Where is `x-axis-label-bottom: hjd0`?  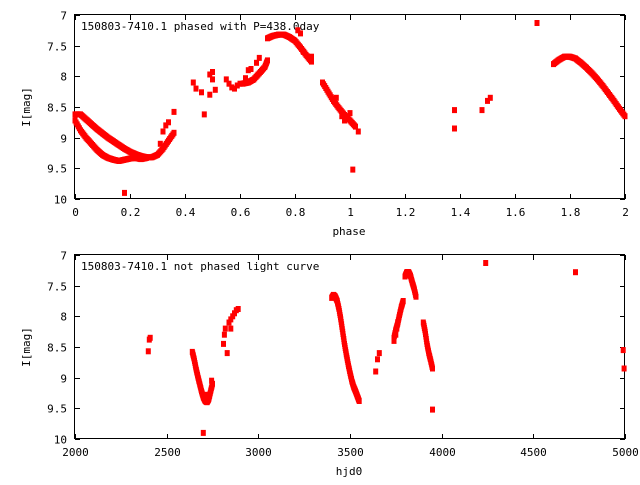
x-axis-label-bottom: hjd0 is located at coordinates (349, 471).